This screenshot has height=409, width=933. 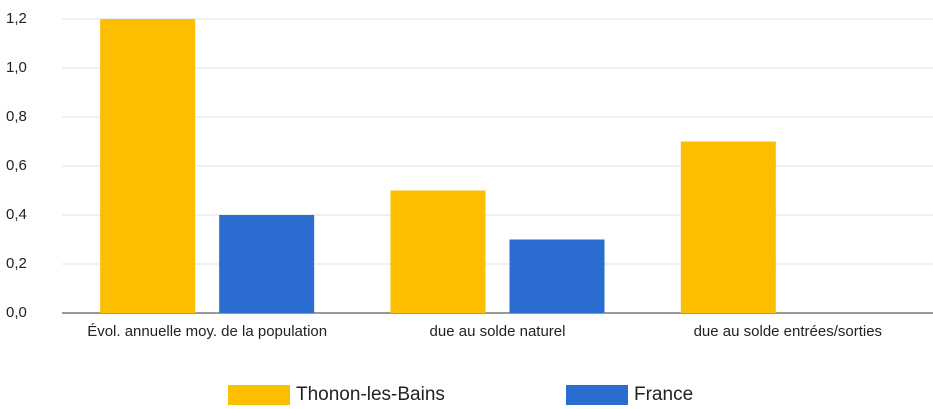 I want to click on y-tick-label: 1,2, so click(x=16, y=18).